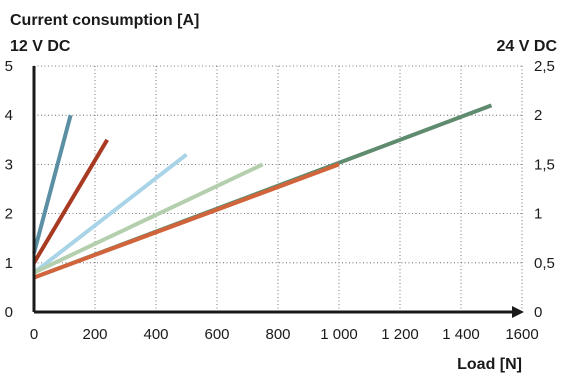 This screenshot has width=568, height=376. I want to click on left-axis-label: 12 V DC, so click(40, 46).